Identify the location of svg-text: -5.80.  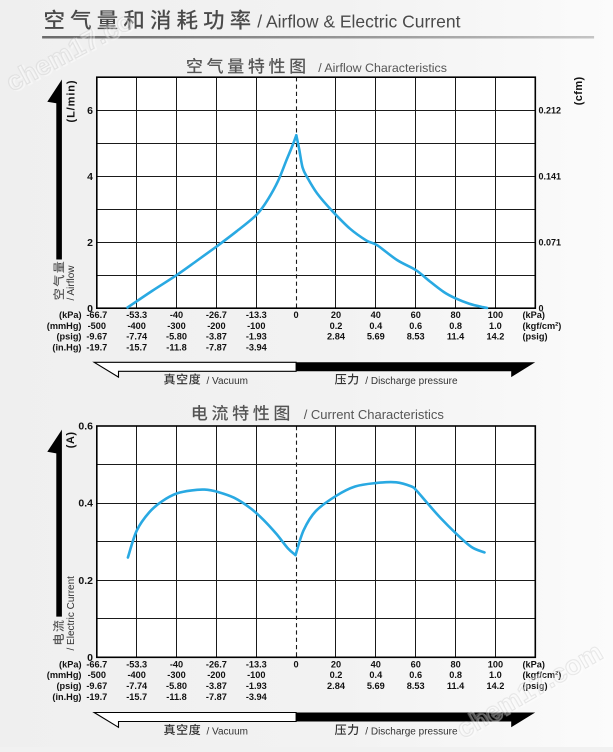
(176, 337).